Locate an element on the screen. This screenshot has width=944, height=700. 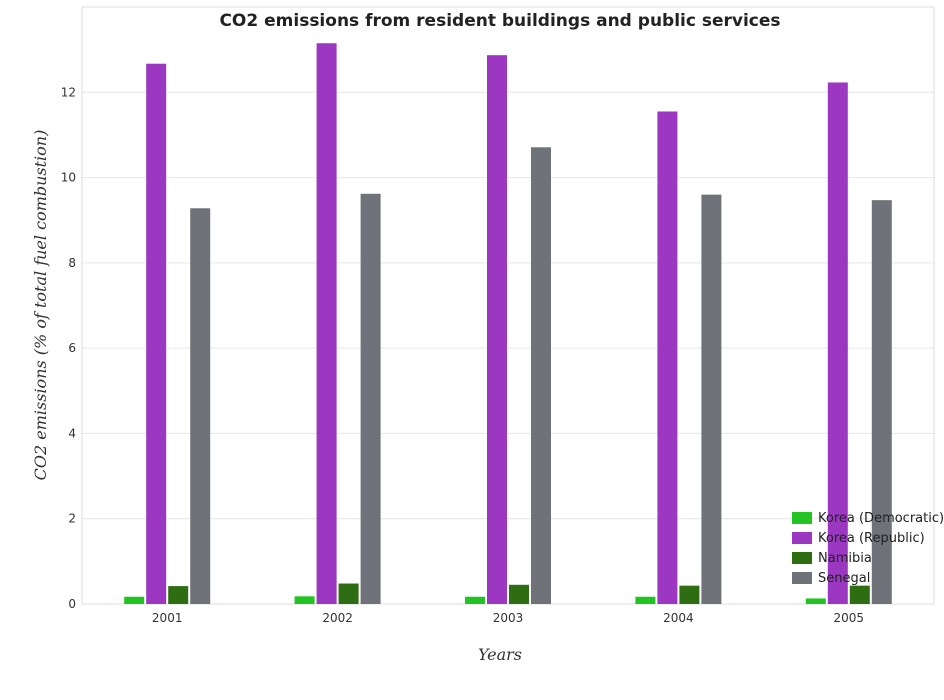
bar-namibia-2001 is located at coordinates (178, 595).